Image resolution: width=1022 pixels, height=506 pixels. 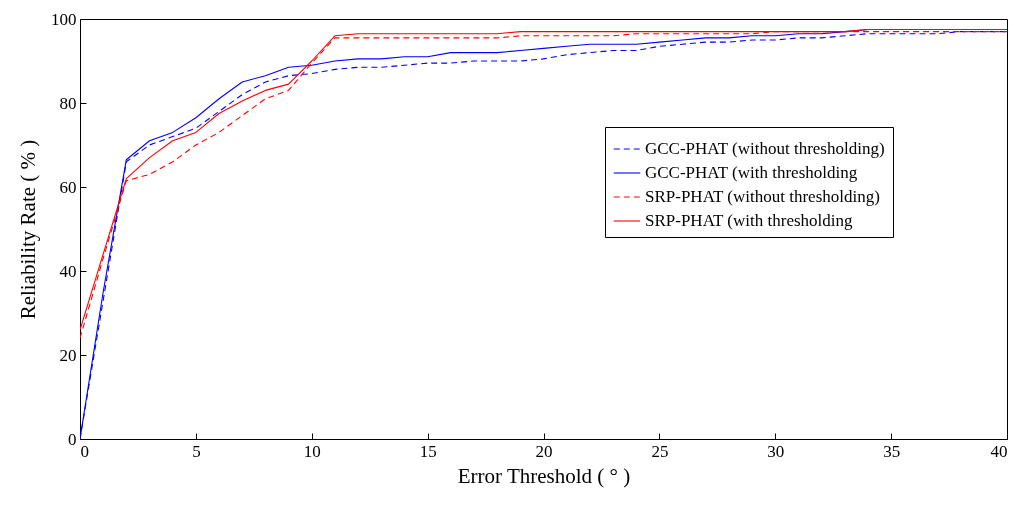 I want to click on x-axis-title: Error Threshold ( ° ), so click(x=544, y=475).